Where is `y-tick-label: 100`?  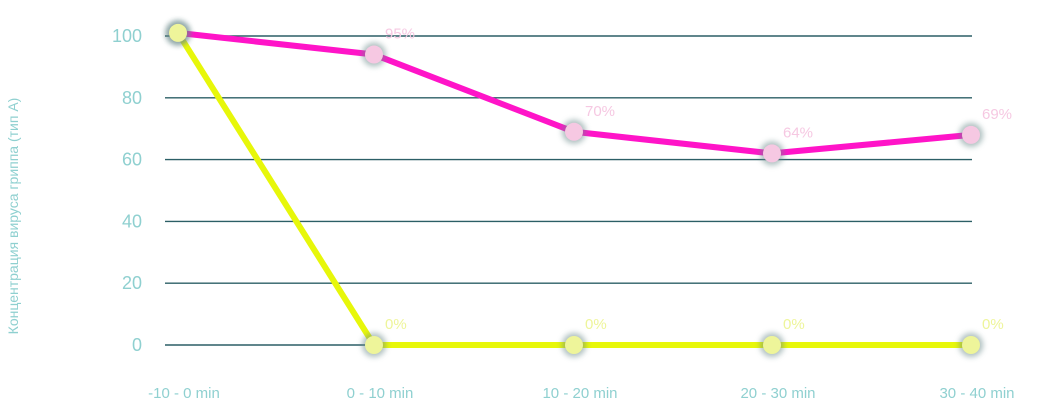
y-tick-label: 100 is located at coordinates (127, 36).